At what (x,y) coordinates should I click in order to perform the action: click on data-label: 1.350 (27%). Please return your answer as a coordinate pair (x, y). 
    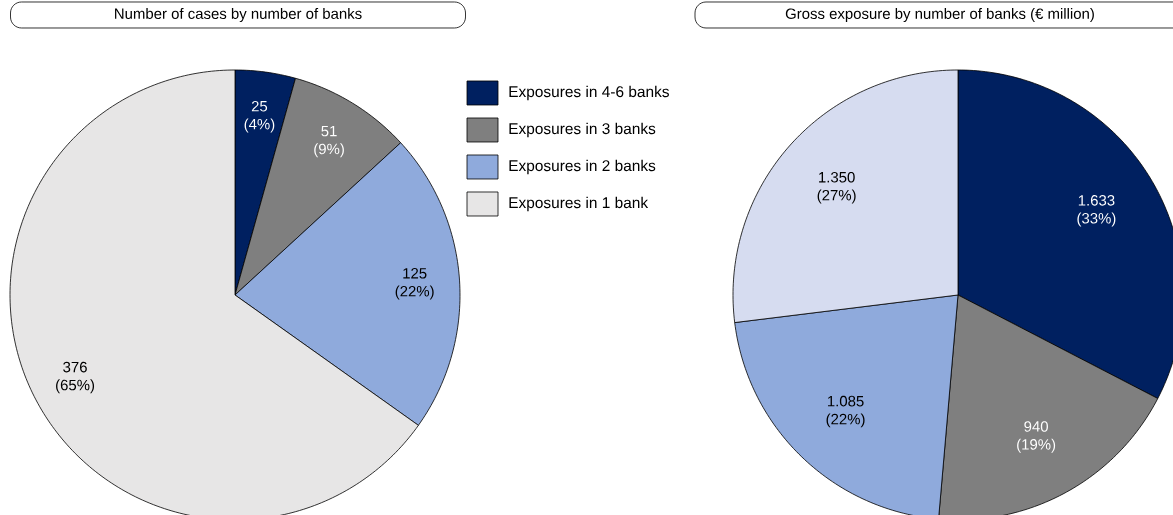
    Looking at the image, I should click on (836, 187).